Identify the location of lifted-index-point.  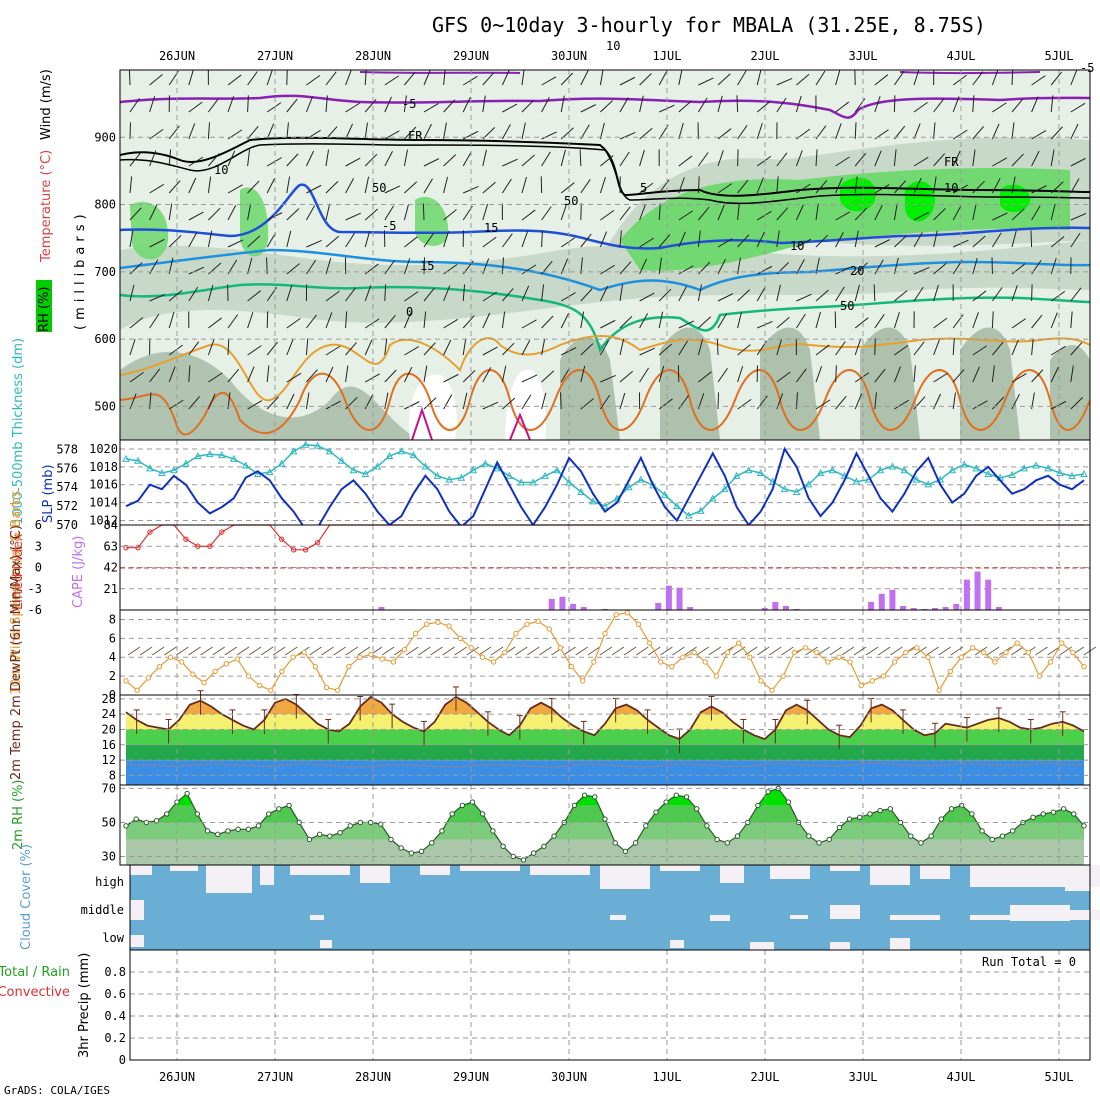
(150, 532).